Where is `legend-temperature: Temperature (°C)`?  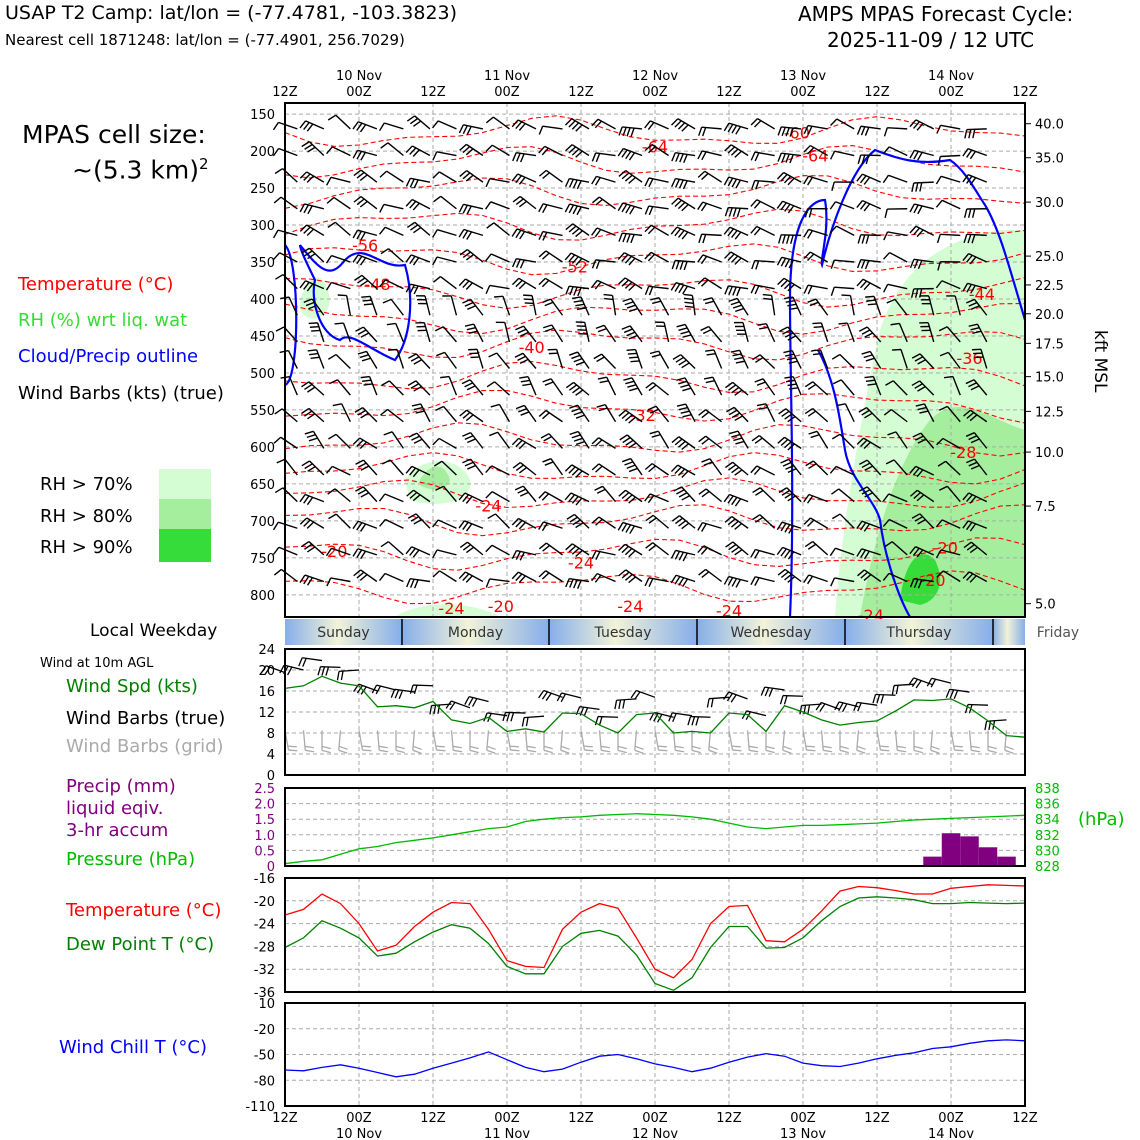
legend-temperature: Temperature (°C) is located at coordinates (96, 284).